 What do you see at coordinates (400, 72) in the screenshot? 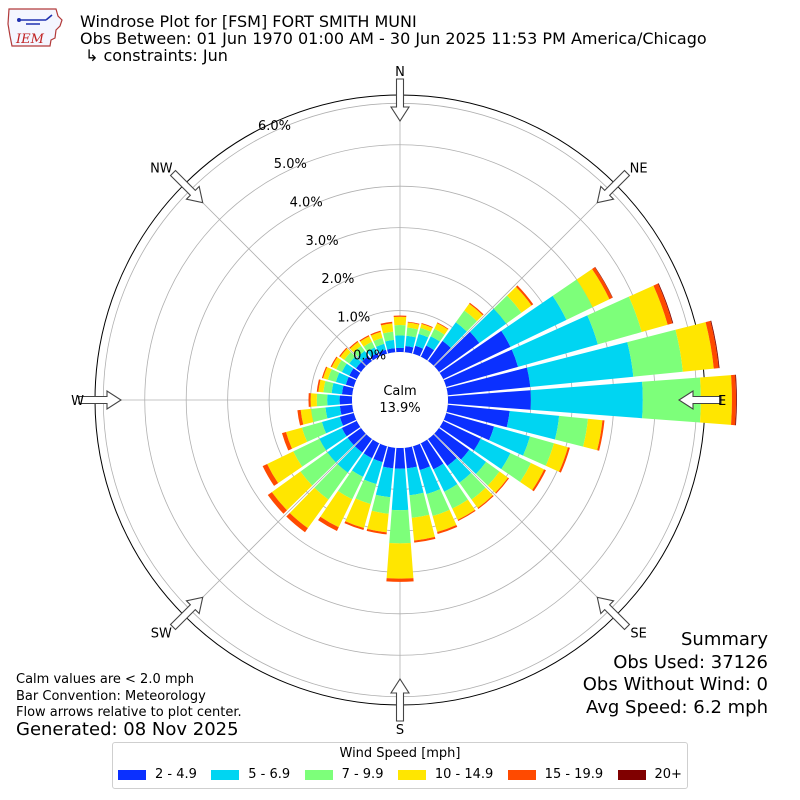
I see `direction-label-n: N` at bounding box center [400, 72].